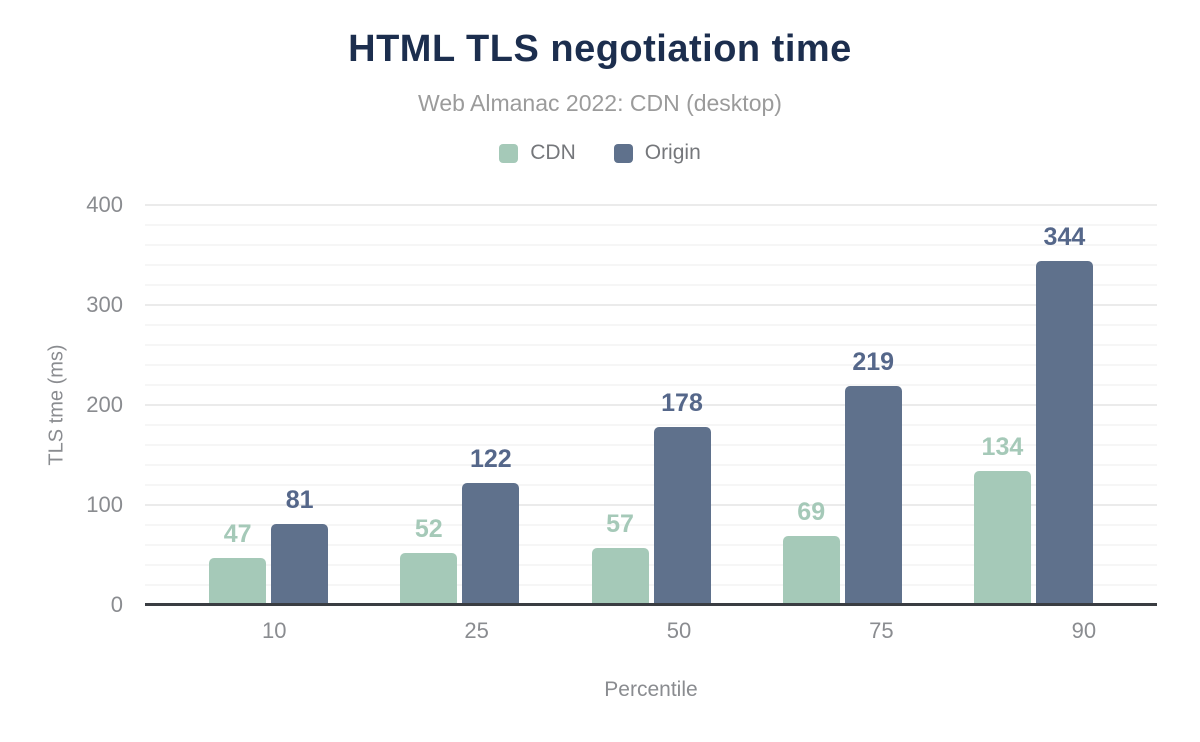 Image resolution: width=1200 pixels, height=742 pixels. I want to click on legend-label: CDN, so click(553, 152).